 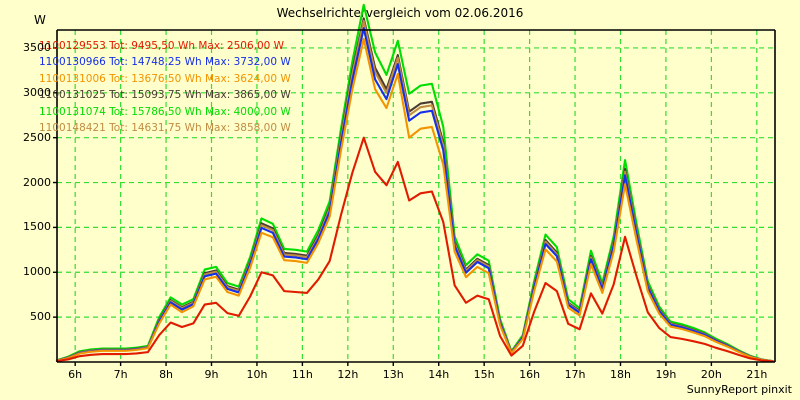 I want to click on y-axis-tick-label: 3000, so click(x=37, y=92).